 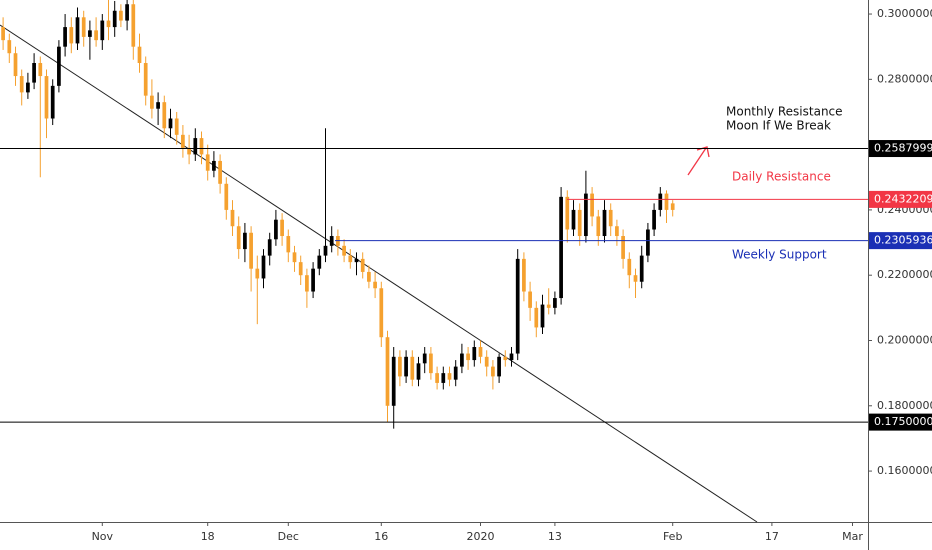 What do you see at coordinates (904, 274) in the screenshot?
I see `y-tick-label: 0.22000000` at bounding box center [904, 274].